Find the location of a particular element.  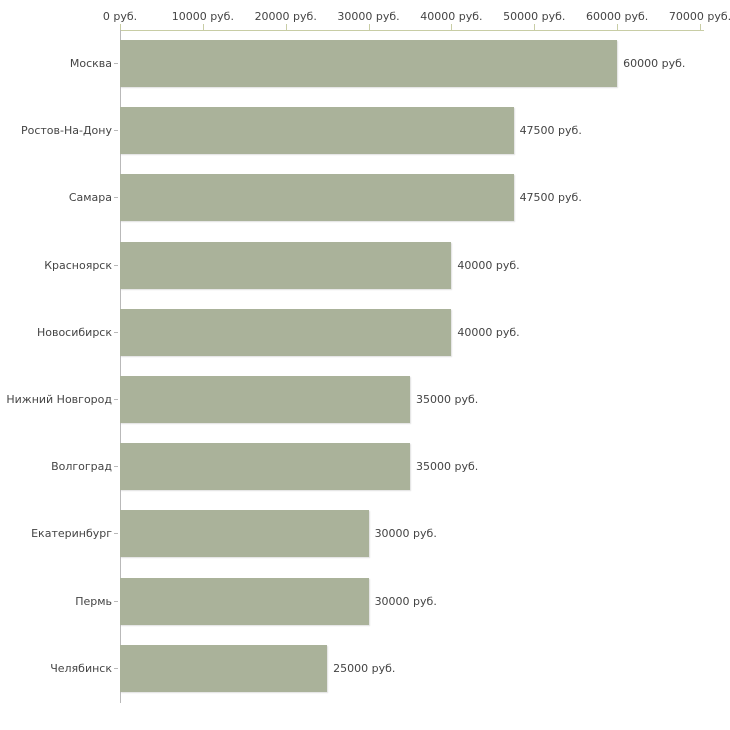

bar-row: Москва 60000 руб. is located at coordinates (365, 63).